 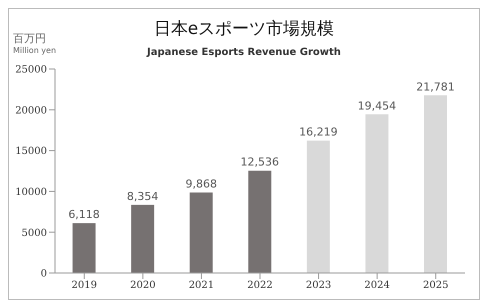 What do you see at coordinates (31, 192) in the screenshot?
I see `y-tick-label: 10000` at bounding box center [31, 192].